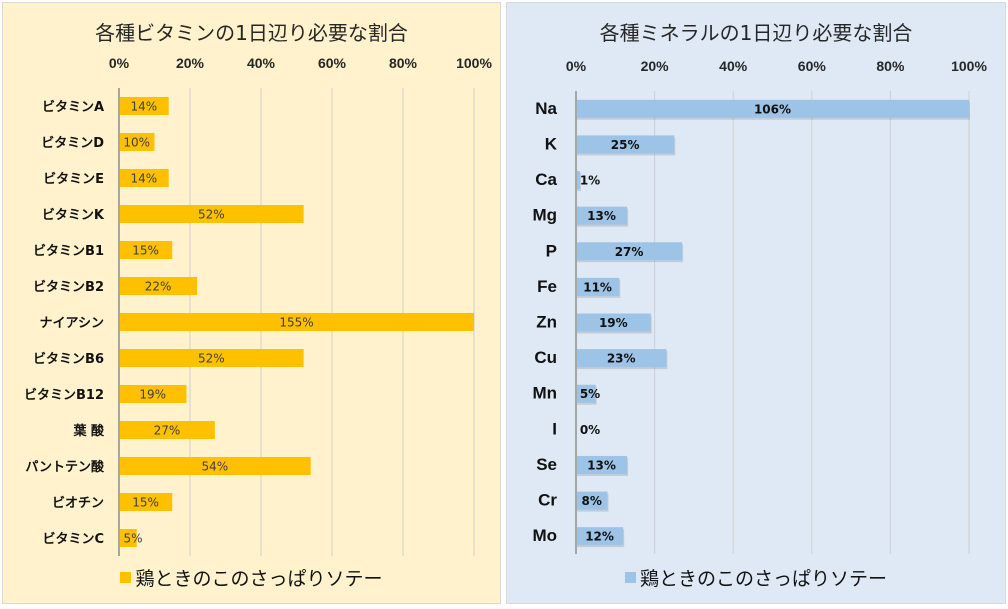 The image size is (1008, 609). What do you see at coordinates (78, 503) in the screenshot?
I see `category-label: ビオチン` at bounding box center [78, 503].